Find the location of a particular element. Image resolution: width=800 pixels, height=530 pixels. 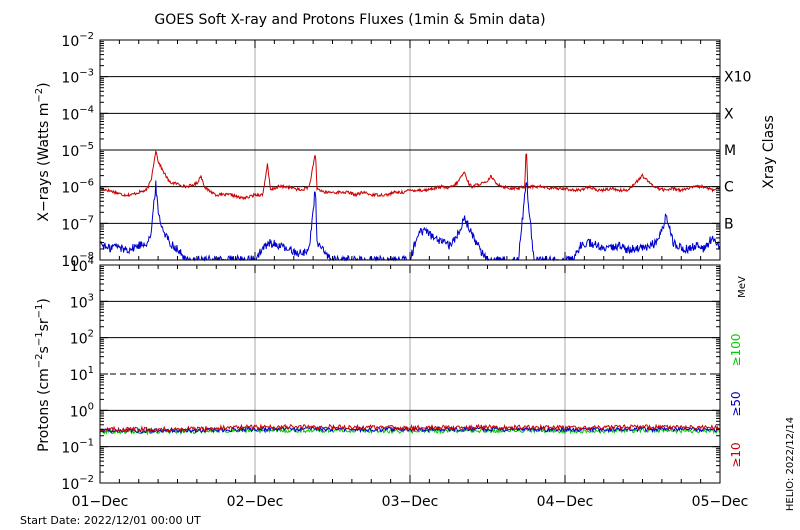

proton-channel-label: ≥10 is located at coordinates (736, 454).